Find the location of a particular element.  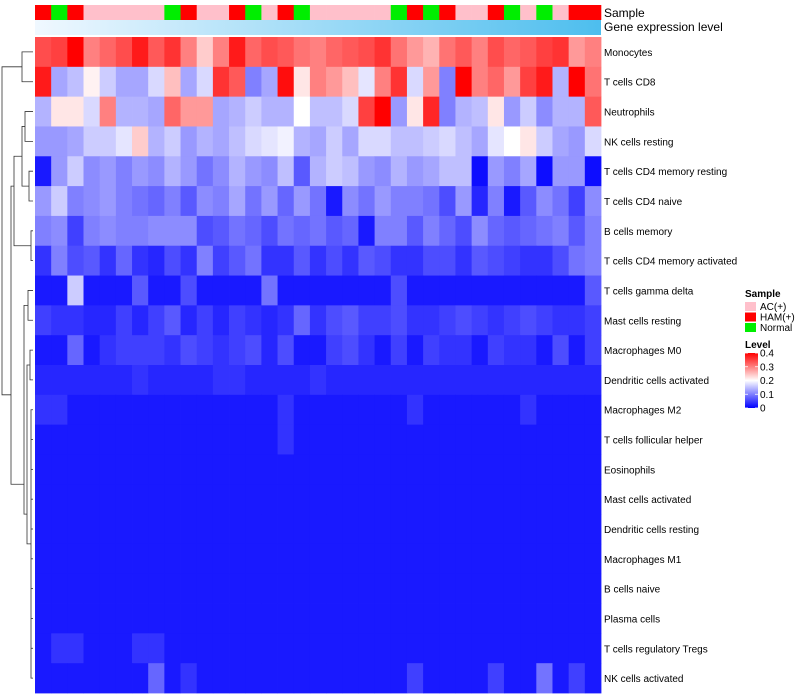

row-label: T cells regulatory Tregs is located at coordinates (656, 649).